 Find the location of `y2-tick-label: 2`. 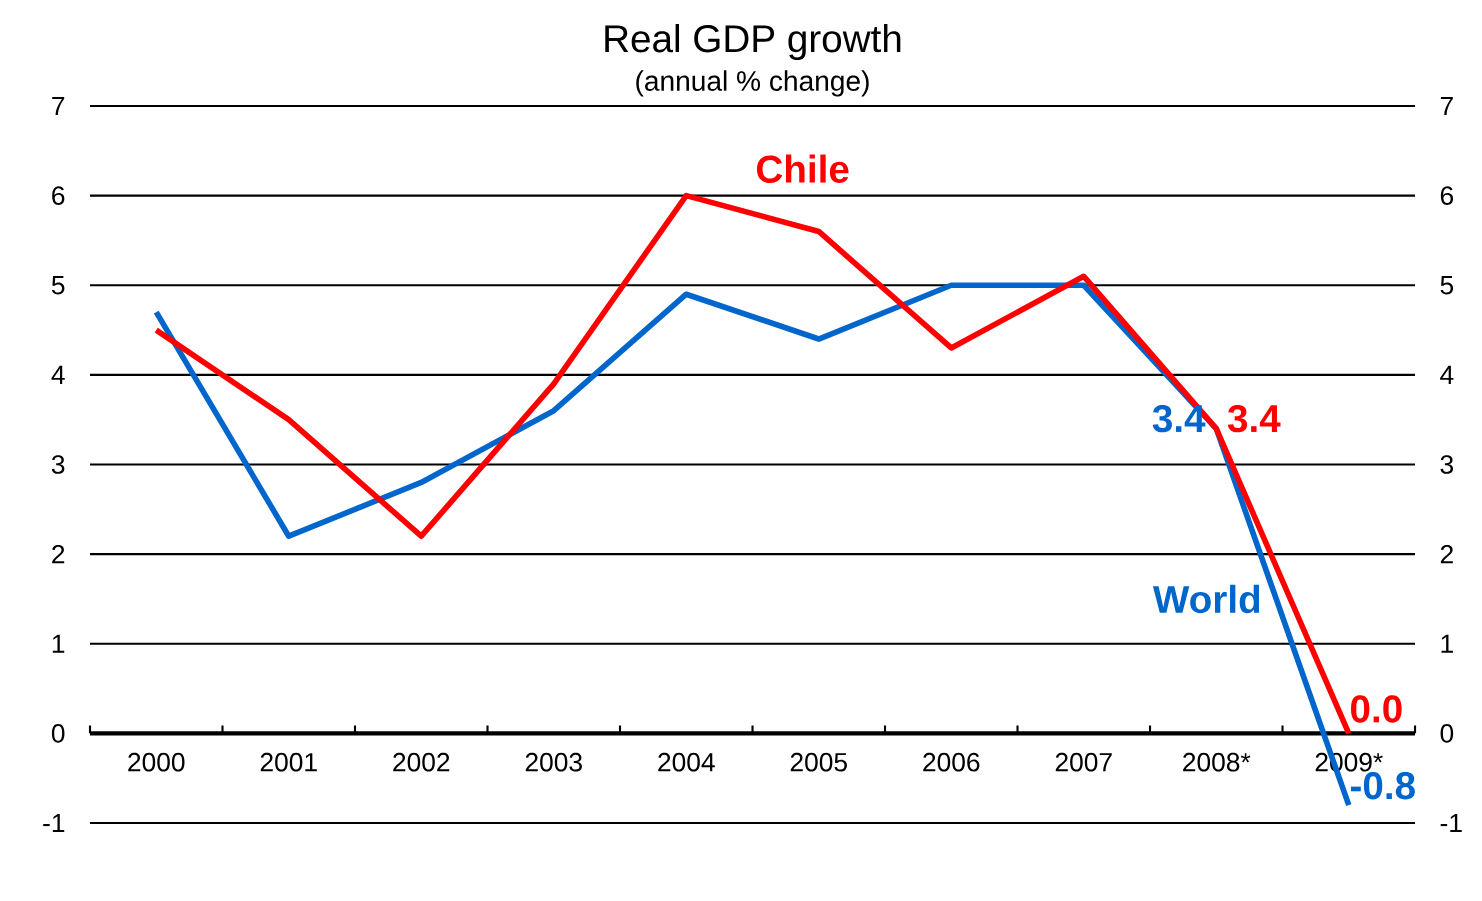

y2-tick-label: 2 is located at coordinates (1446, 554).